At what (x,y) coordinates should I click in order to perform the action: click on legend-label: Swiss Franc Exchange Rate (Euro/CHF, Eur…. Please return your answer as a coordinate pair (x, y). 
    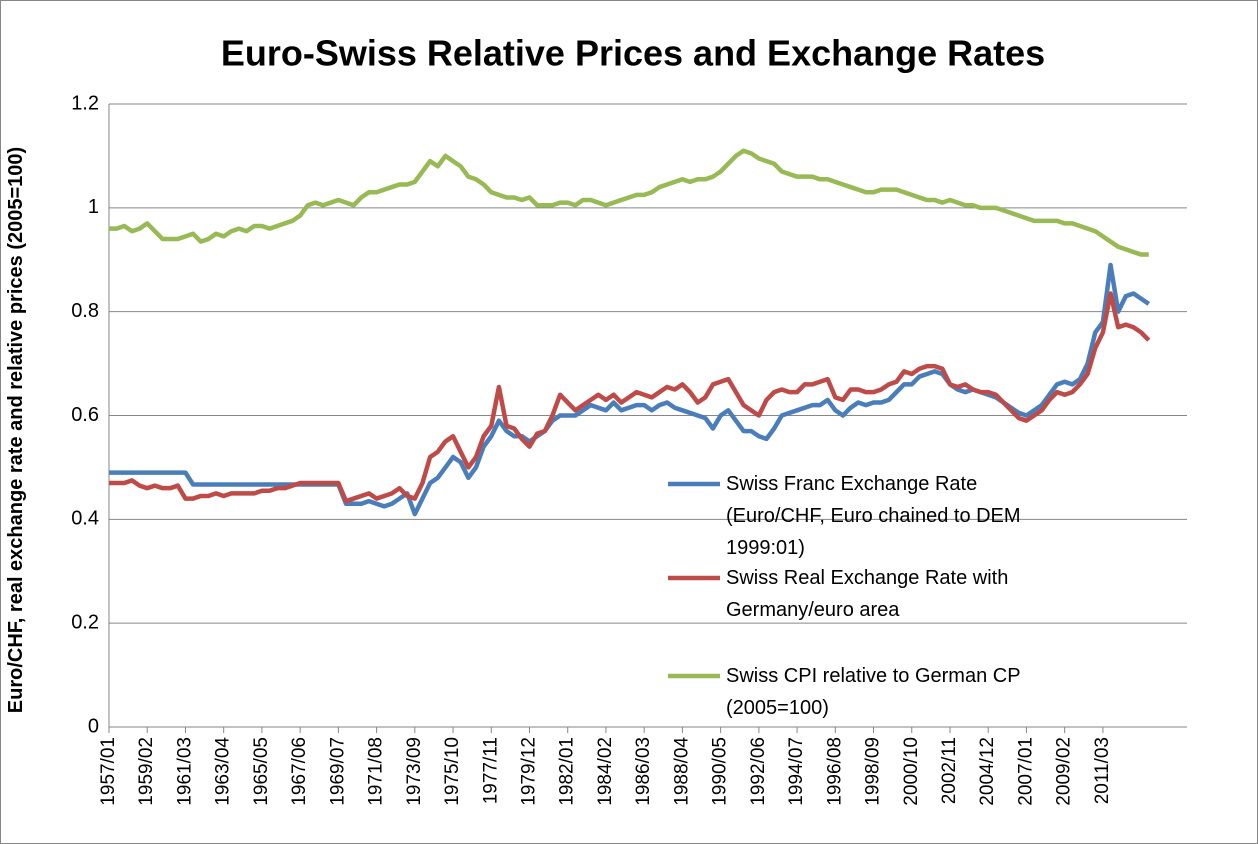
    Looking at the image, I should click on (873, 516).